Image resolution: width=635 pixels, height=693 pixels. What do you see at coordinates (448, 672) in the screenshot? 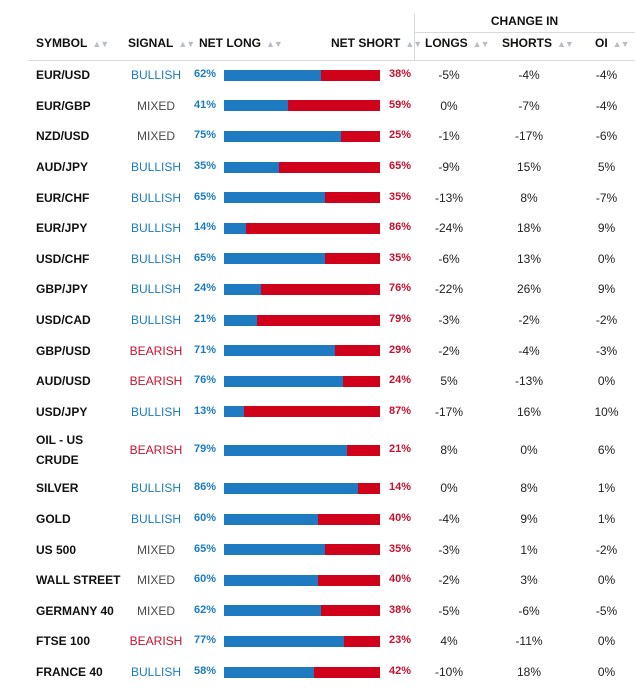
I see `change-longs: -10%` at bounding box center [448, 672].